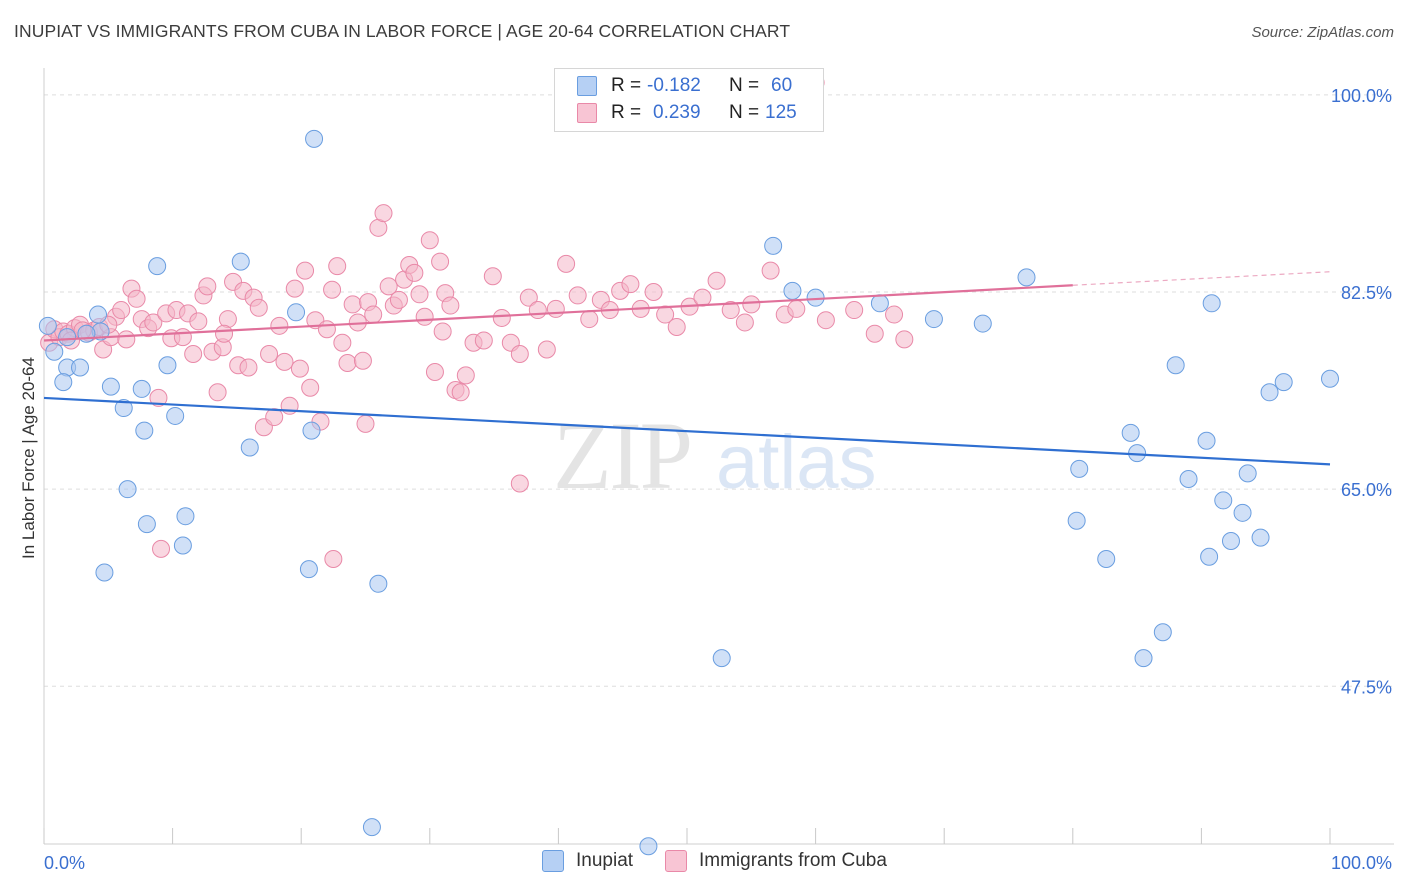 The width and height of the screenshot is (1406, 892). What do you see at coordinates (687, 431) in the screenshot?
I see `inupiat-trendline` at bounding box center [687, 431].